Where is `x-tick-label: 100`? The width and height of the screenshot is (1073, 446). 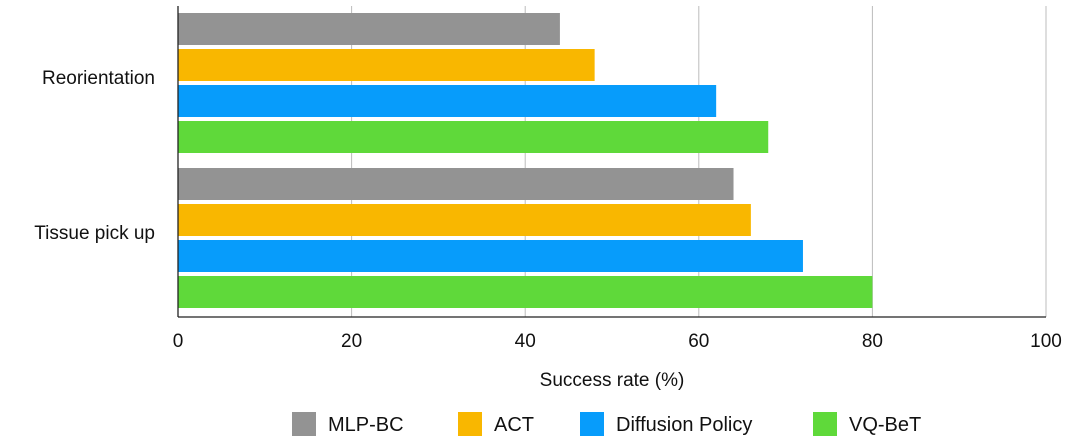 x-tick-label: 100 is located at coordinates (1046, 341).